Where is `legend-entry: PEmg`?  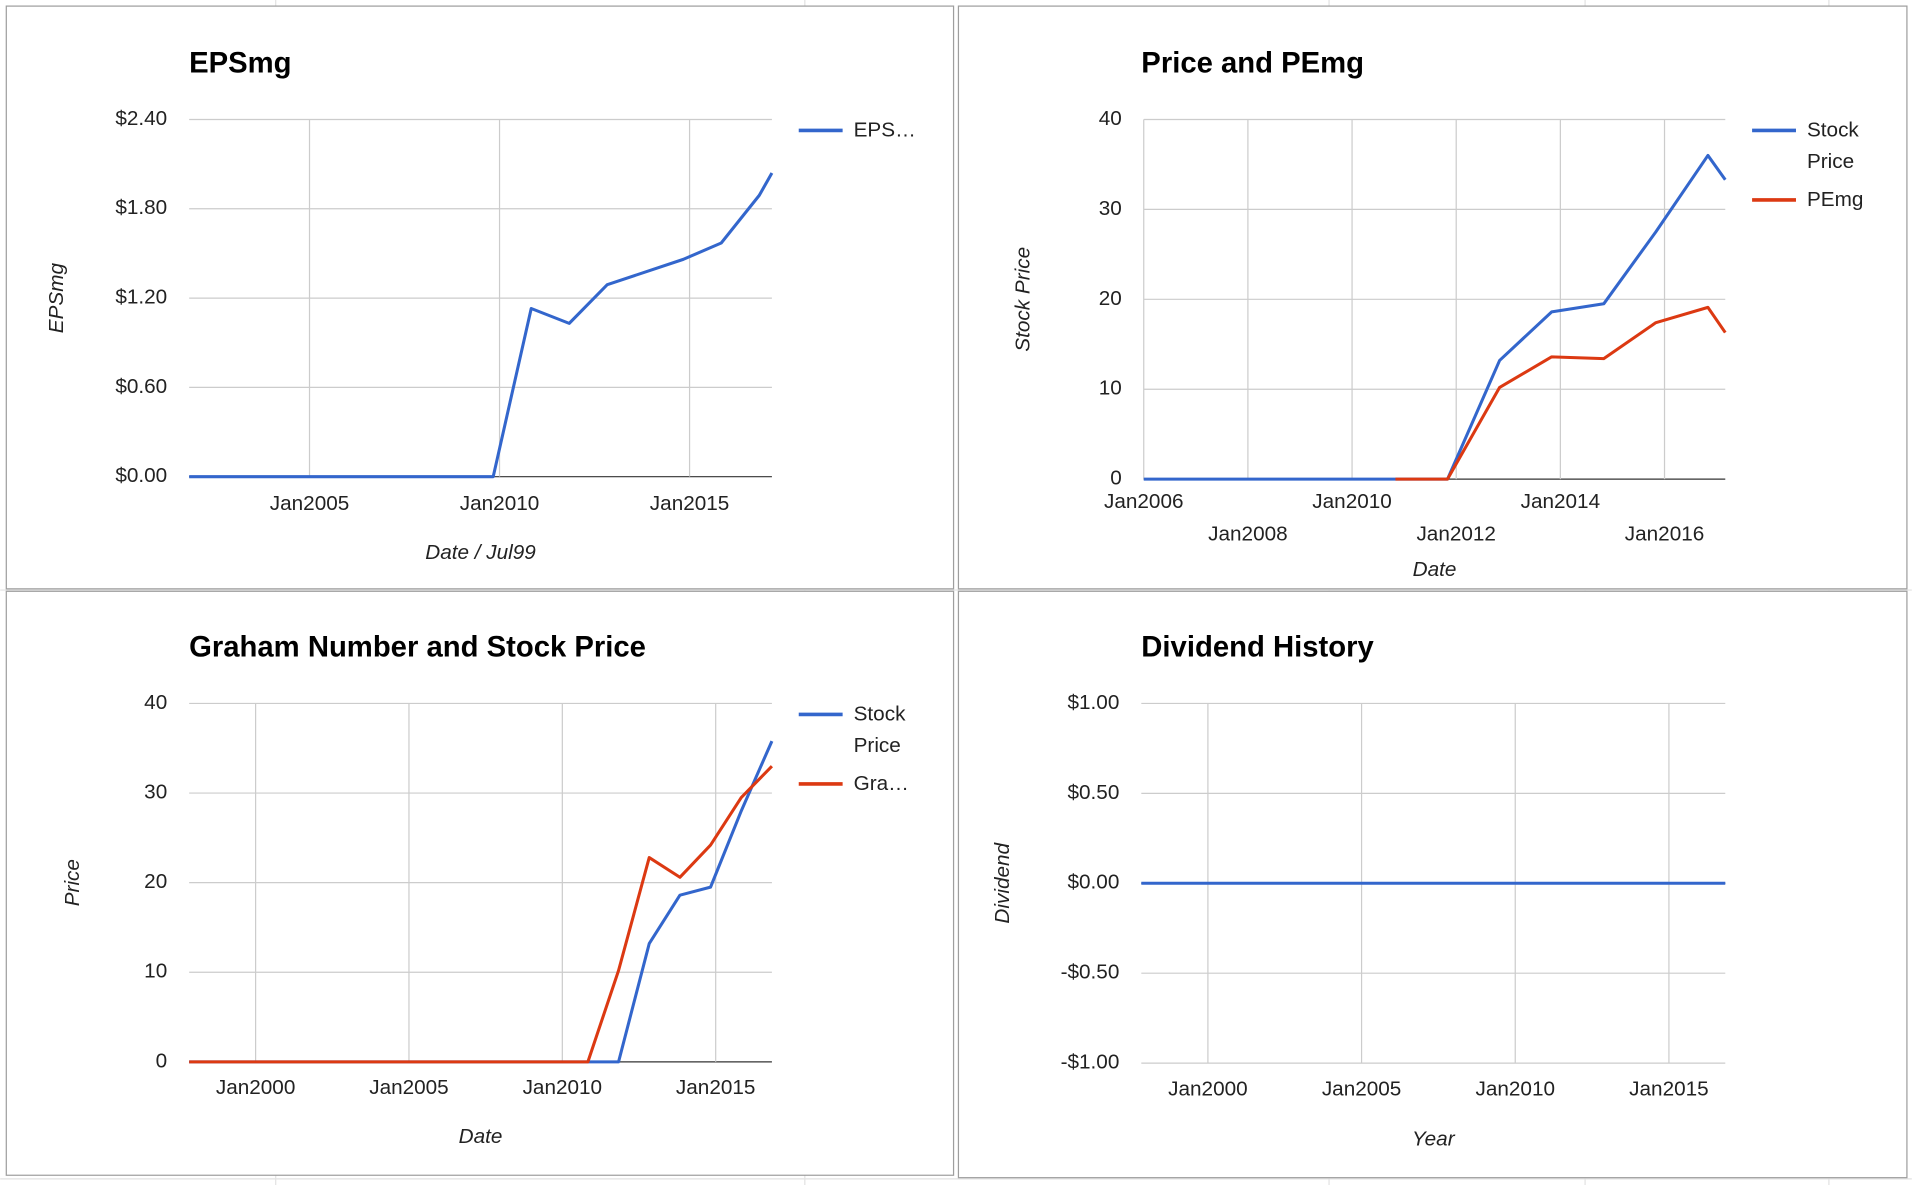 legend-entry: PEmg is located at coordinates (1835, 199).